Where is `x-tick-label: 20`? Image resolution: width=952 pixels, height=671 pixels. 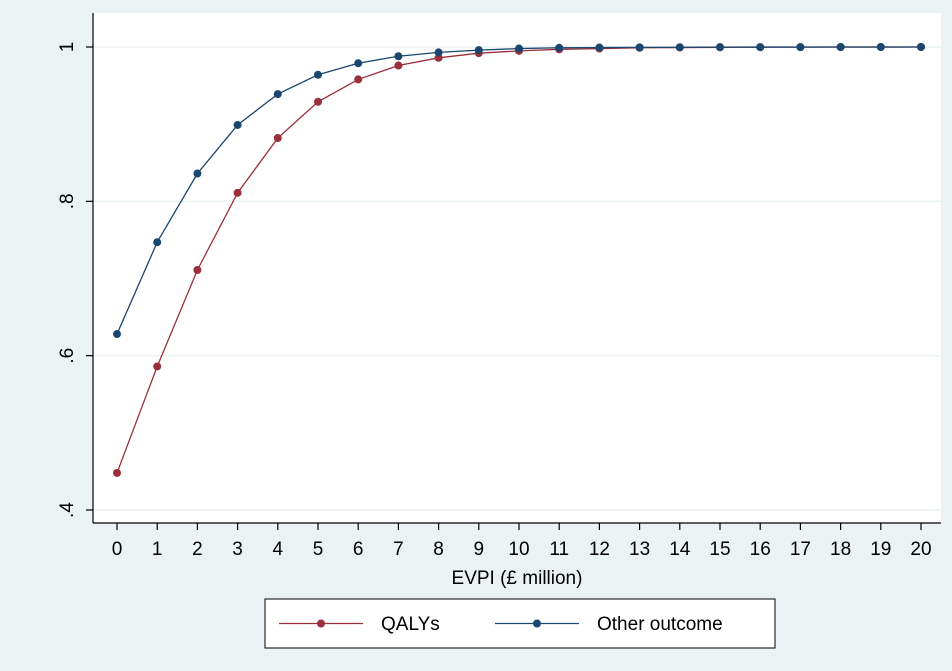
x-tick-label: 20 is located at coordinates (920, 549).